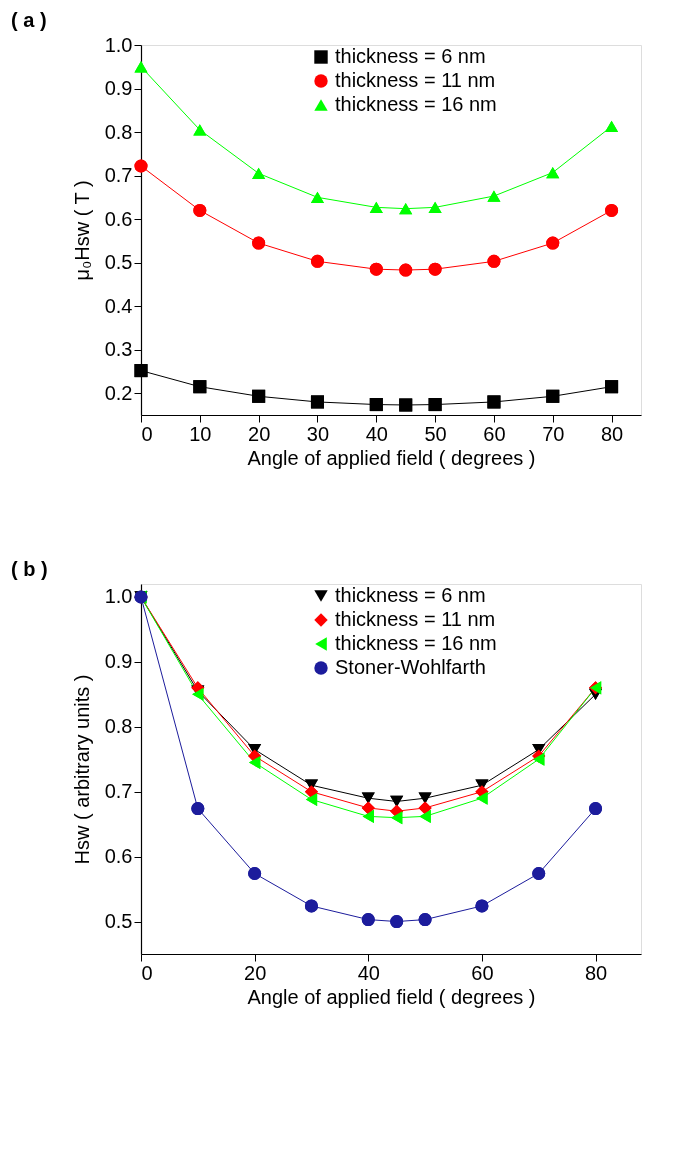 This screenshot has width=697, height=1171. What do you see at coordinates (318, 433) in the screenshot?
I see `x-tick-label: 30` at bounding box center [318, 433].